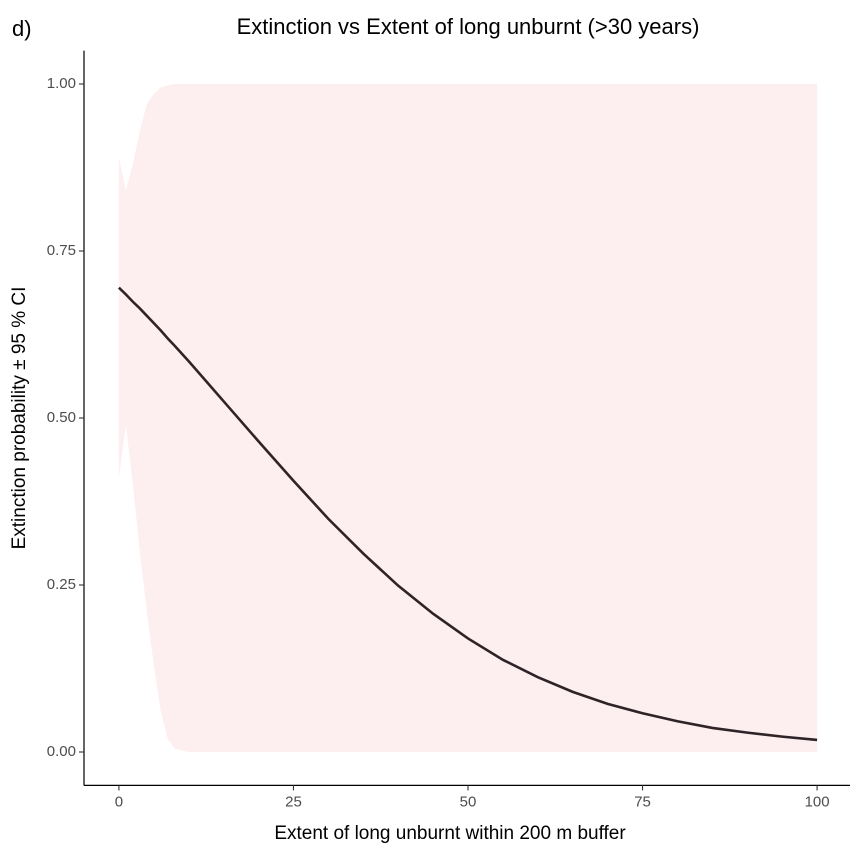 The image size is (850, 854). What do you see at coordinates (119, 801) in the screenshot?
I see `x-tick-label: 0` at bounding box center [119, 801].